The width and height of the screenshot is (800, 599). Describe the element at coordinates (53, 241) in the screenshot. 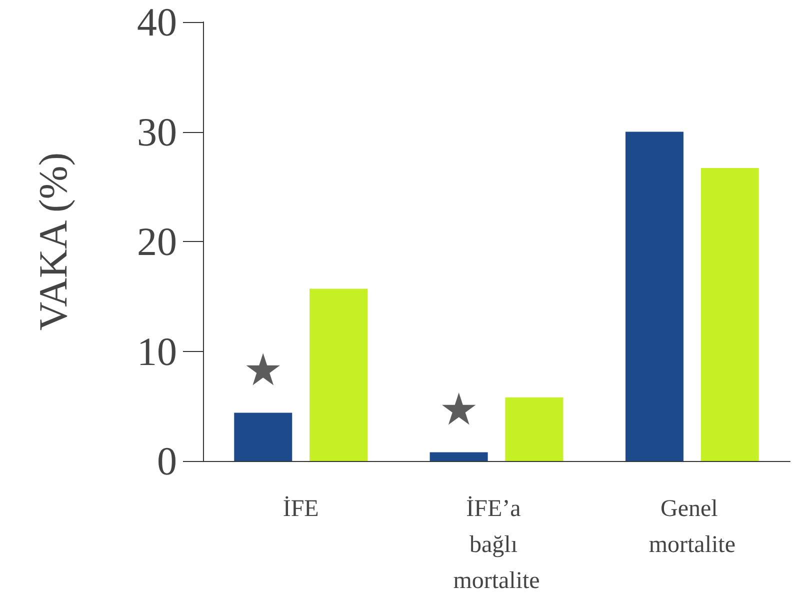

I see `y-axis-title: VAKA (%)` at that location.